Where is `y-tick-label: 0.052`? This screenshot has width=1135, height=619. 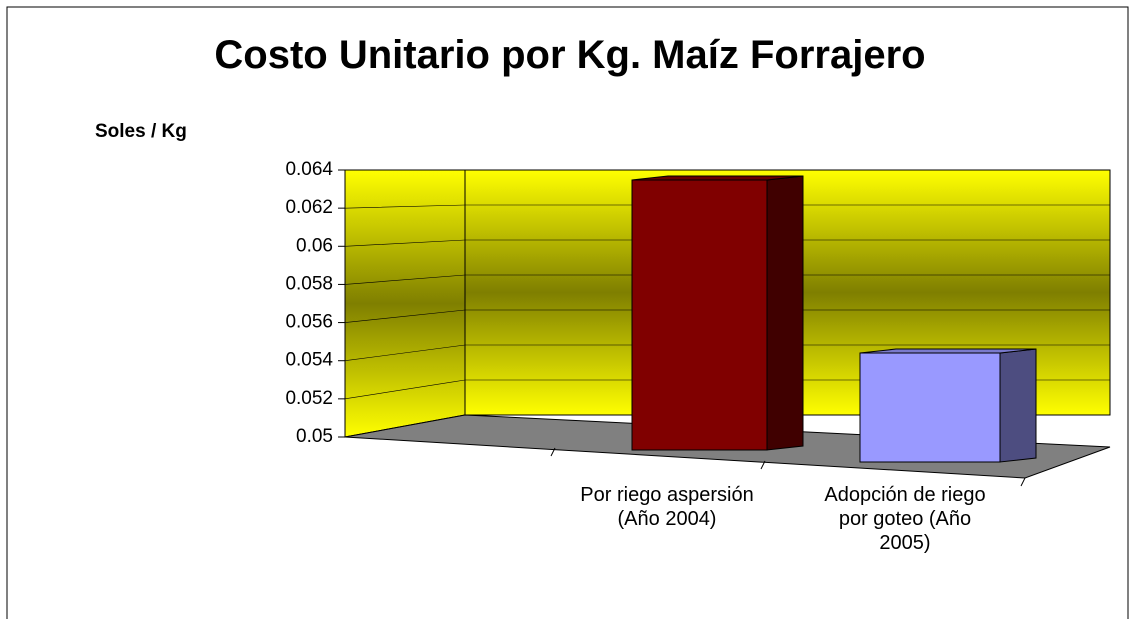
y-tick-label: 0.052 is located at coordinates (309, 398).